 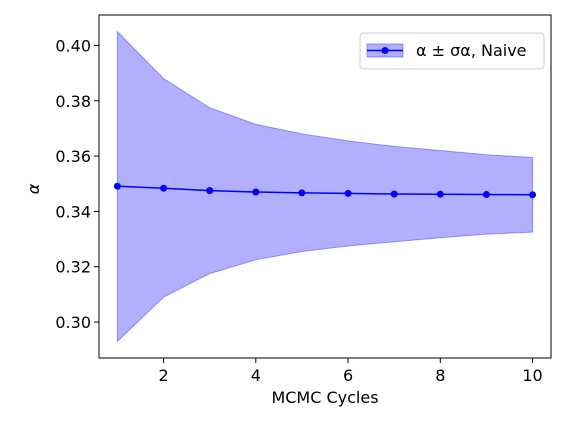 I want to click on x-tick-label: 4, so click(x=256, y=375).